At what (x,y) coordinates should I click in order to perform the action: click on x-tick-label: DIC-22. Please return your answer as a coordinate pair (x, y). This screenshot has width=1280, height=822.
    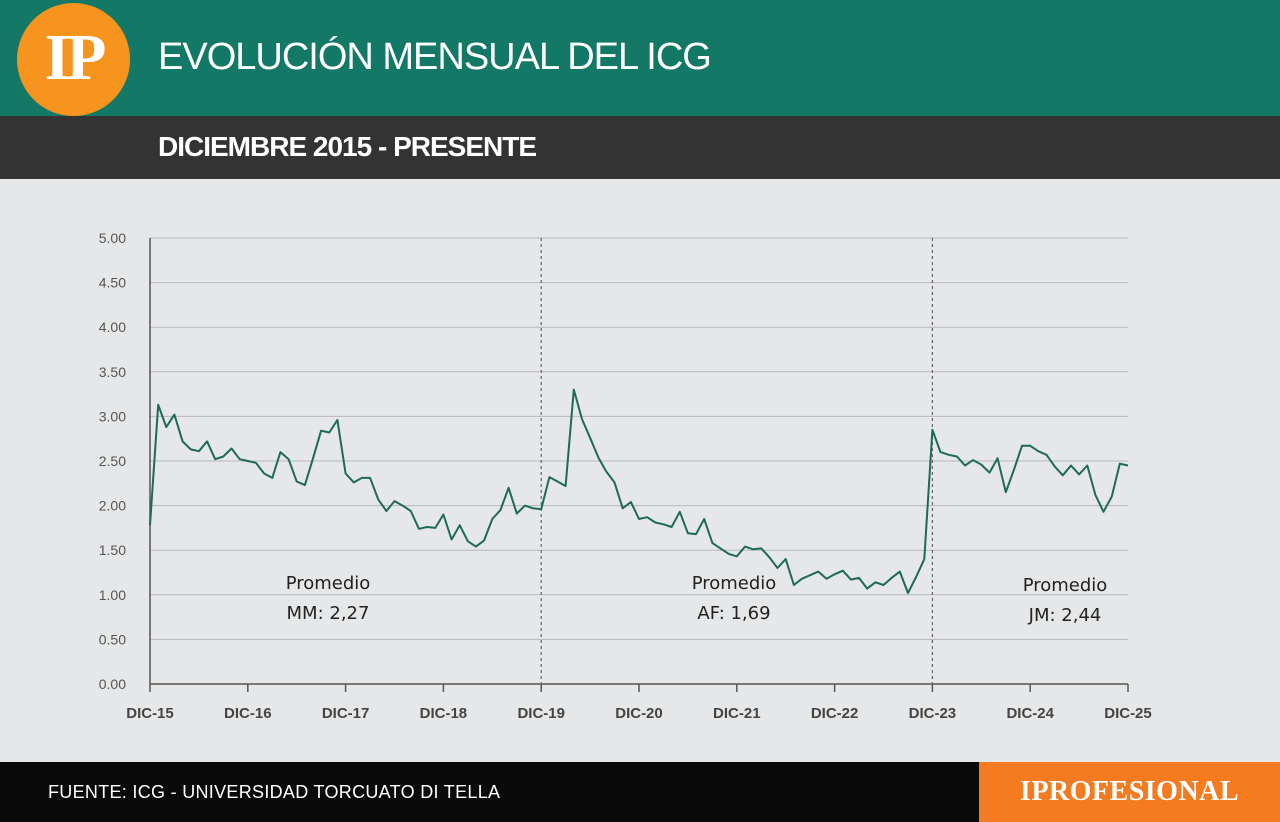
    Looking at the image, I should click on (835, 713).